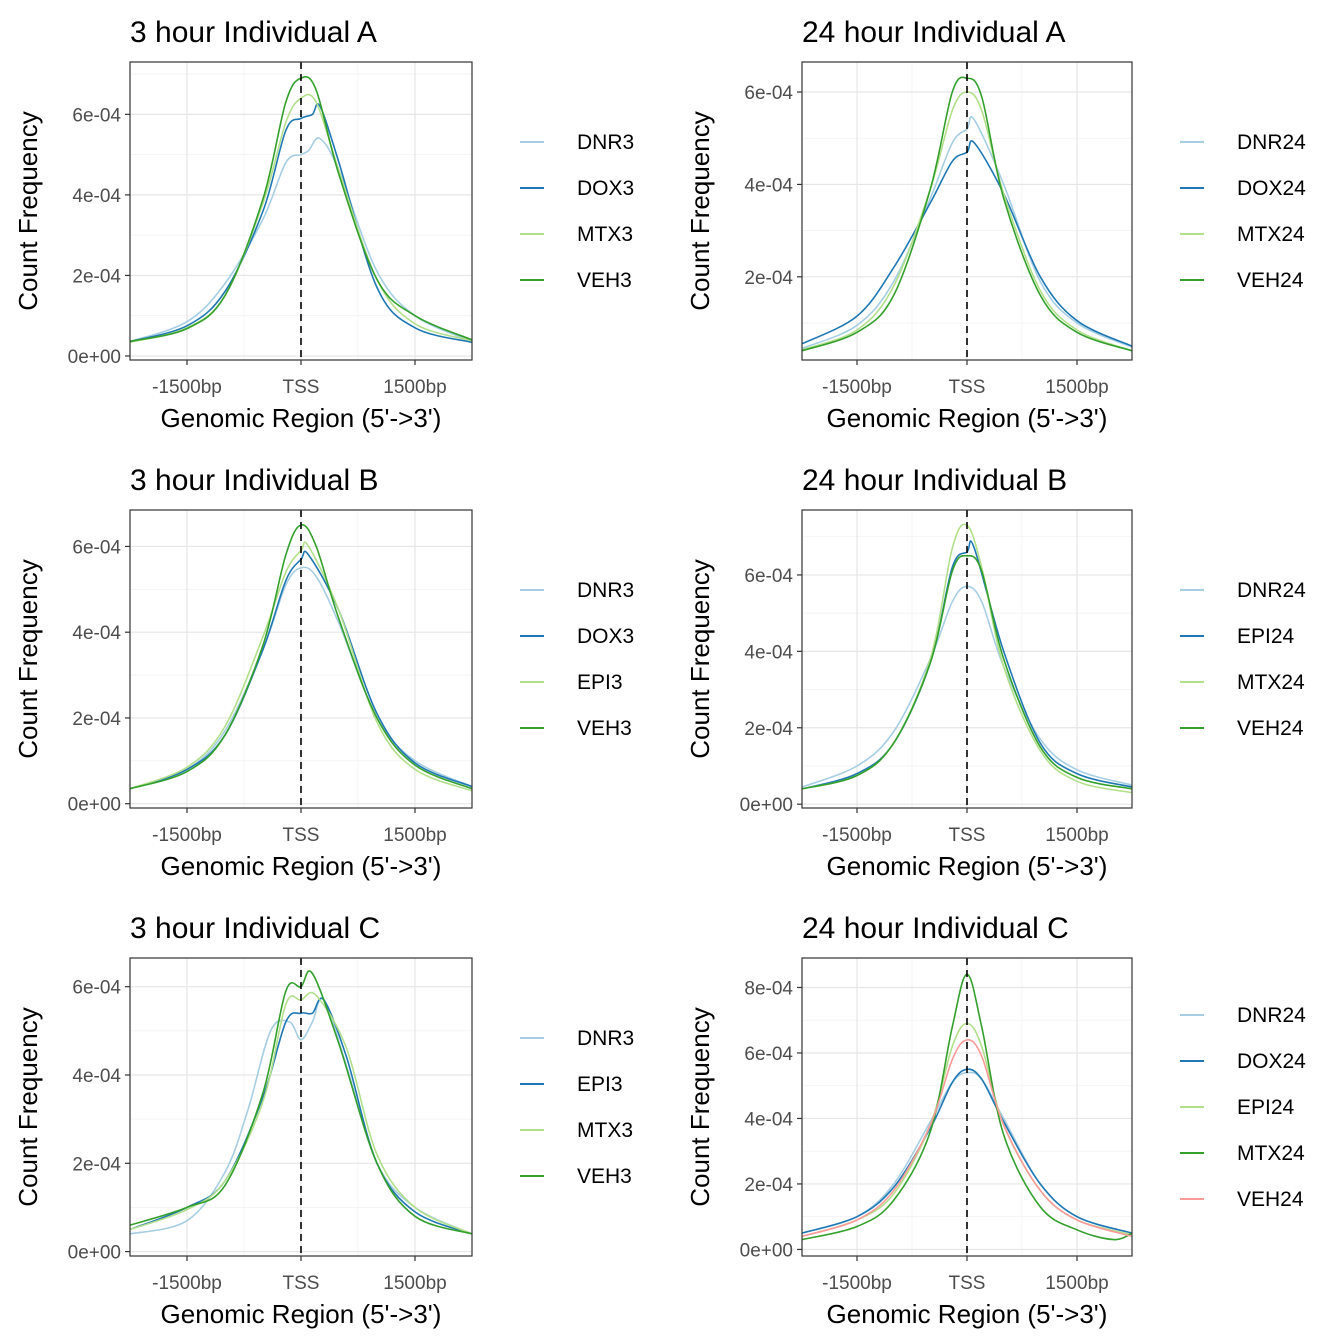 The height and width of the screenshot is (1344, 1344). I want to click on series-line-dox3, so click(301, 223).